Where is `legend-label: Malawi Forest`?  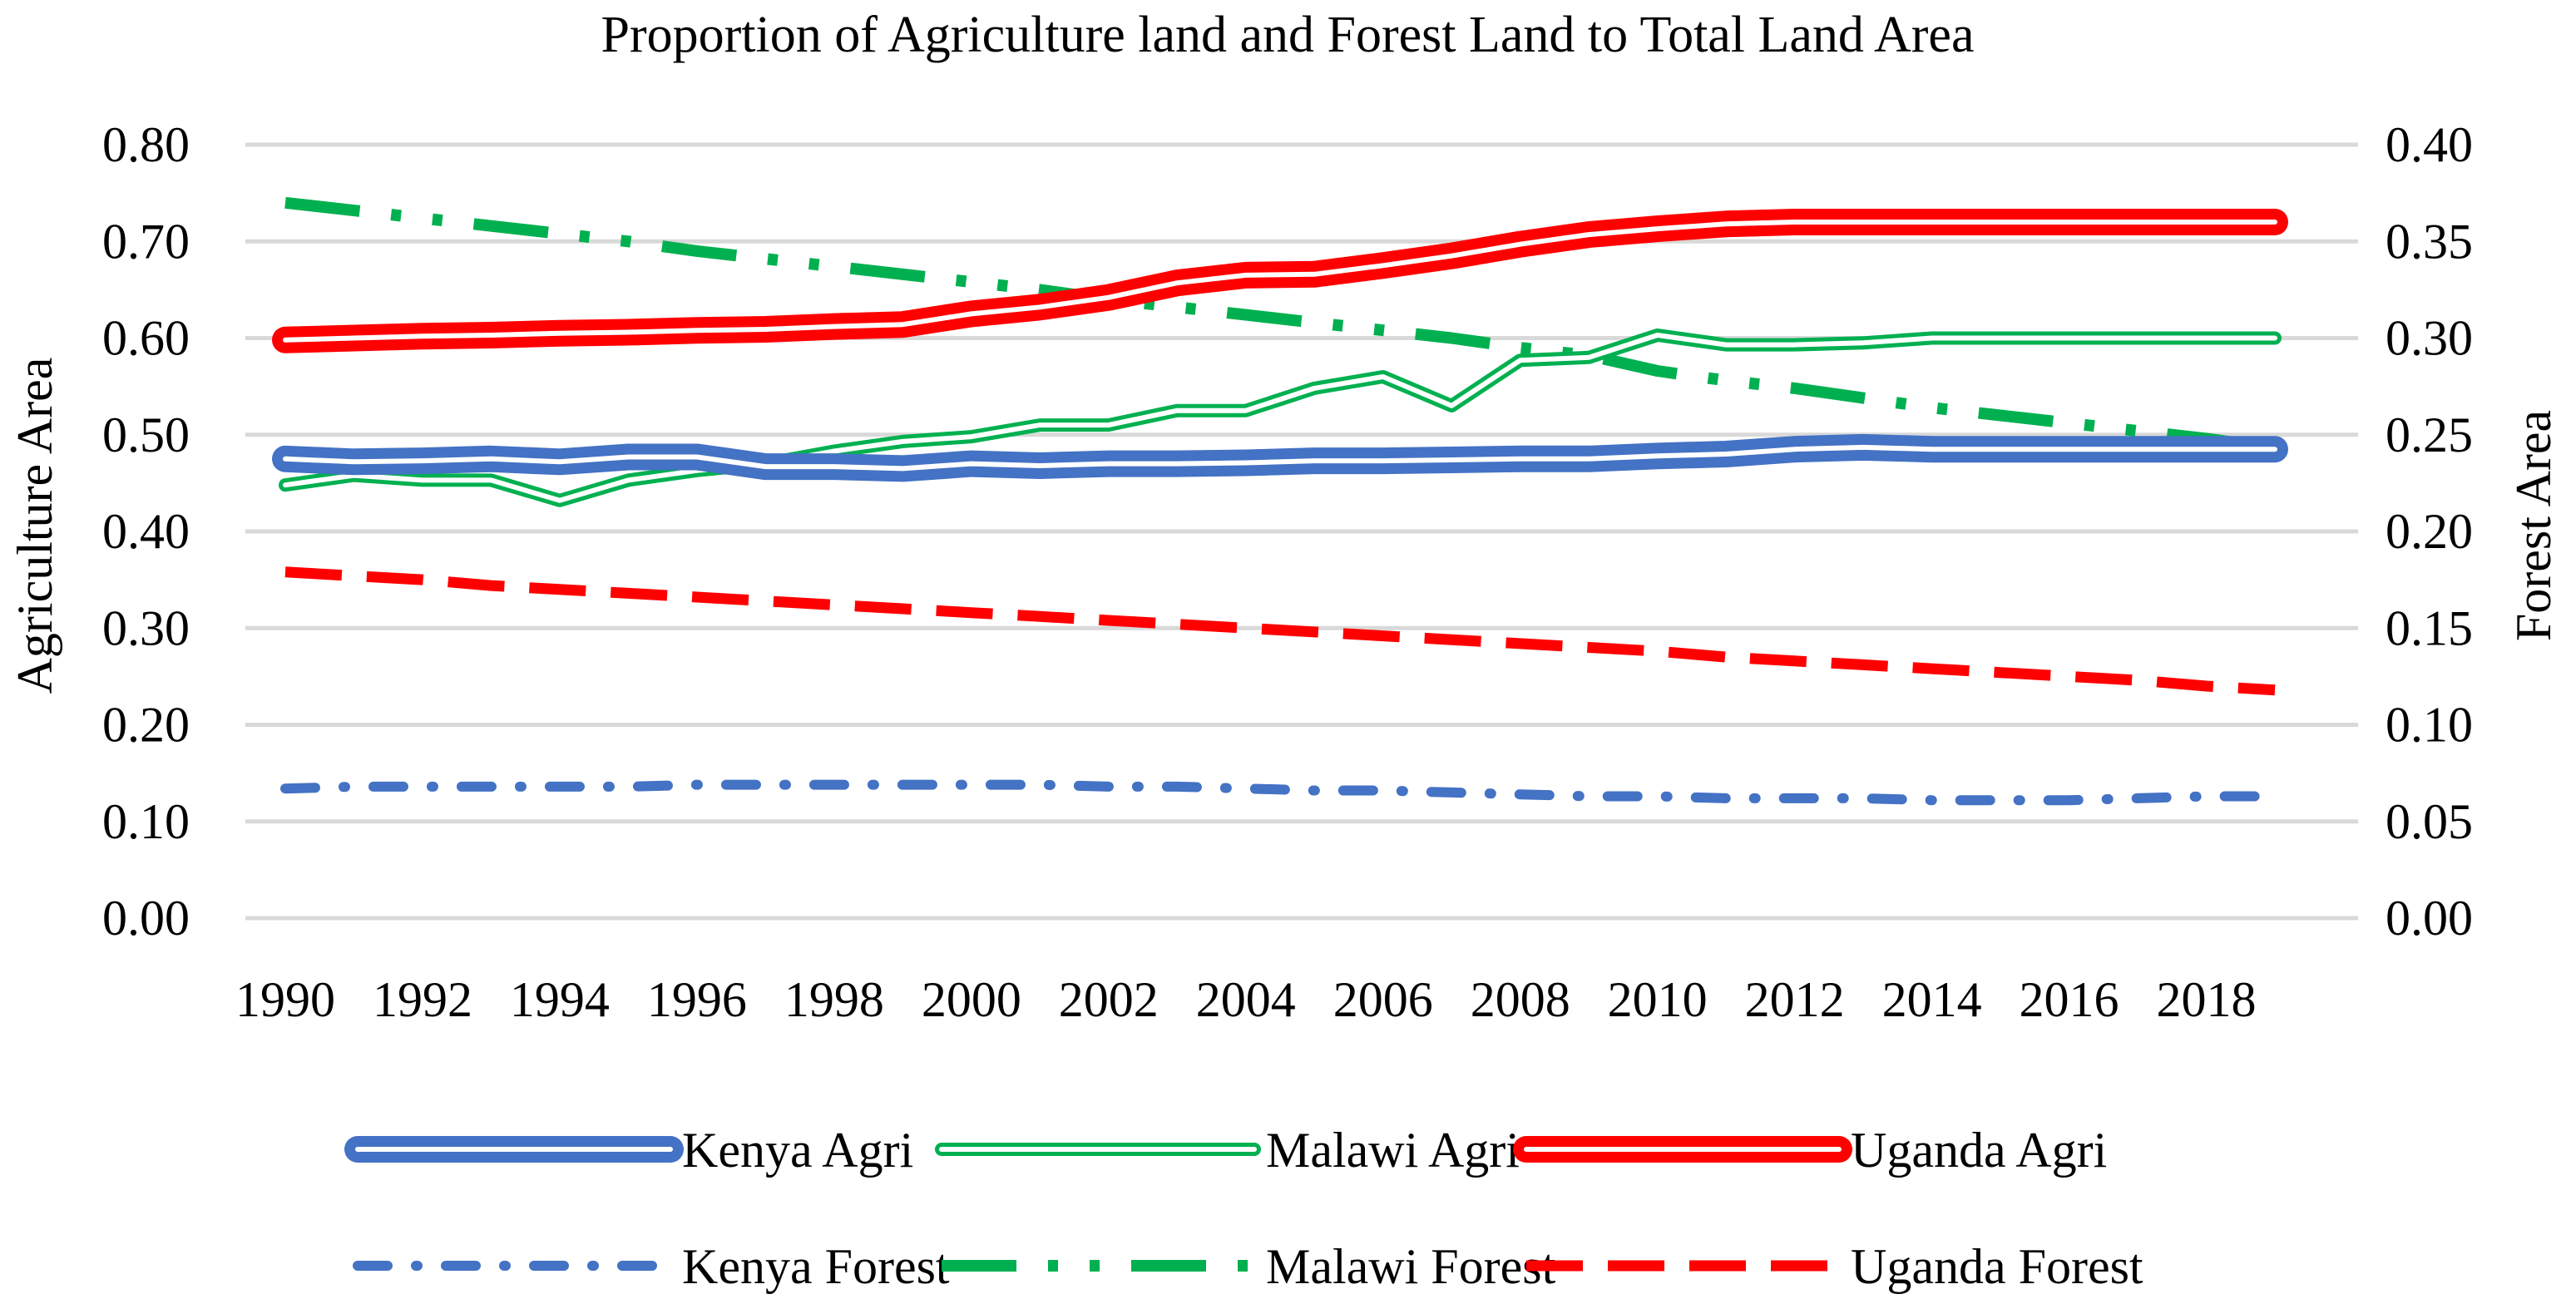 legend-label: Malawi Forest is located at coordinates (1411, 1266).